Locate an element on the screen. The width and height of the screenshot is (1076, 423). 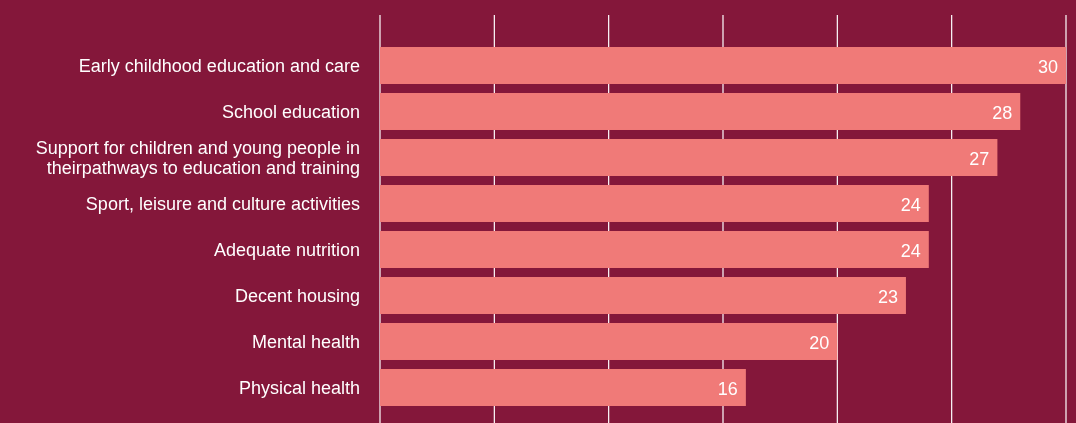
data-label: 23 is located at coordinates (887, 296).